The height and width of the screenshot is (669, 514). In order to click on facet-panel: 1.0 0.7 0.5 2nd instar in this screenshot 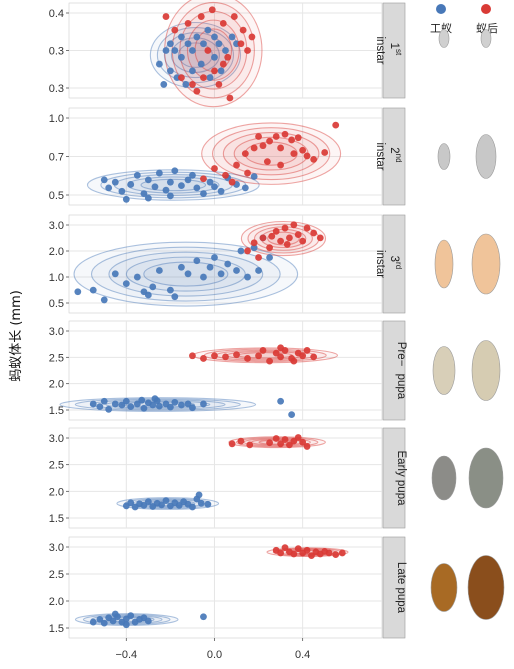, I will do `click(227, 156)`.